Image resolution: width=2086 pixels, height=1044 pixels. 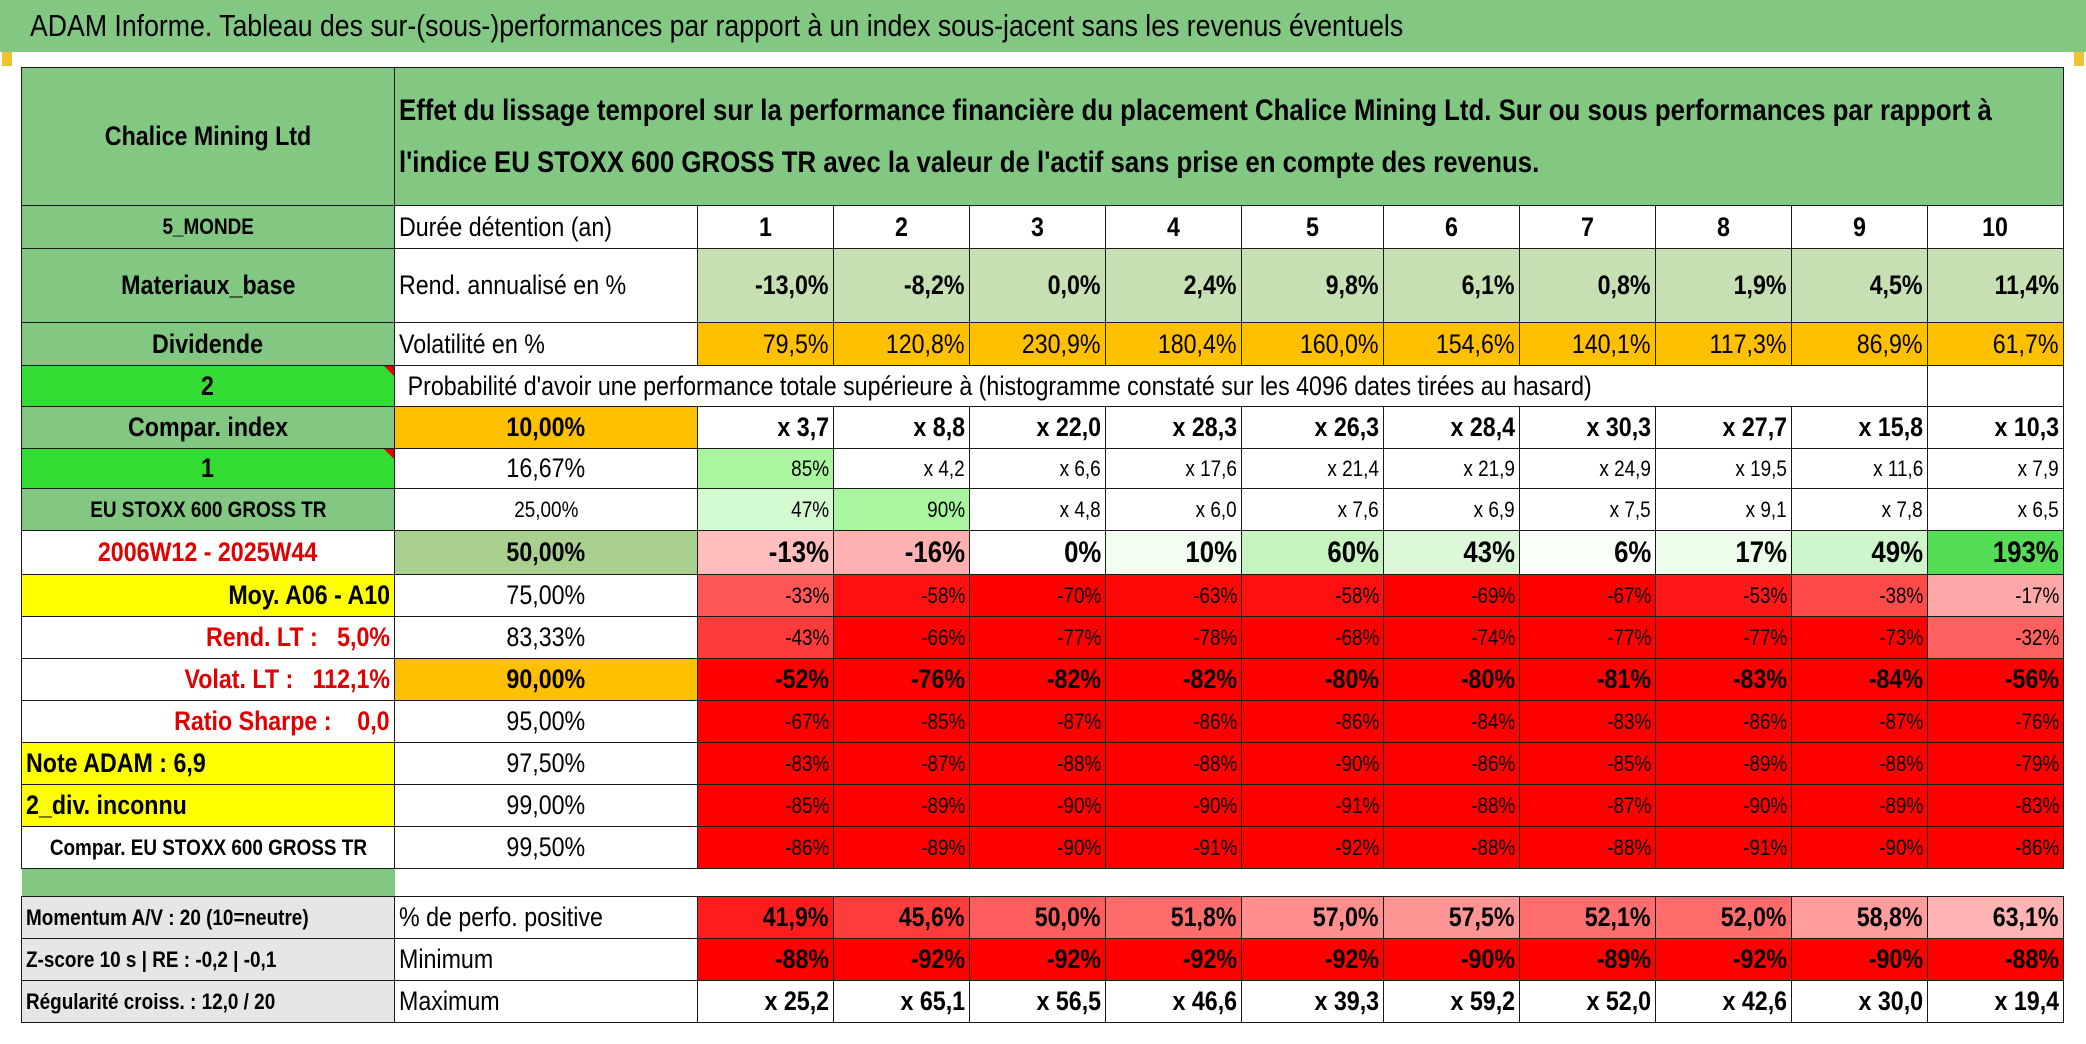 What do you see at coordinates (1451, 227) in the screenshot?
I see `year-header: 6` at bounding box center [1451, 227].